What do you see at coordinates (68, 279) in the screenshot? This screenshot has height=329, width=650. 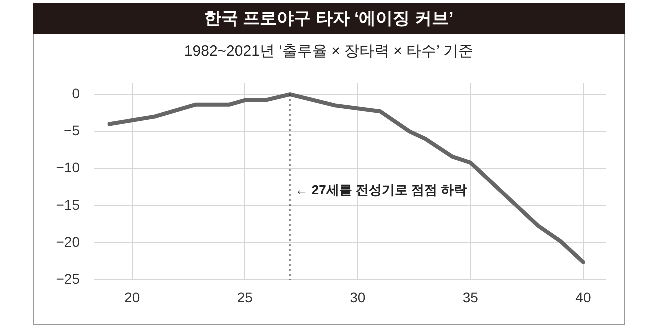 I see `y-tick-label: −25` at bounding box center [68, 279].